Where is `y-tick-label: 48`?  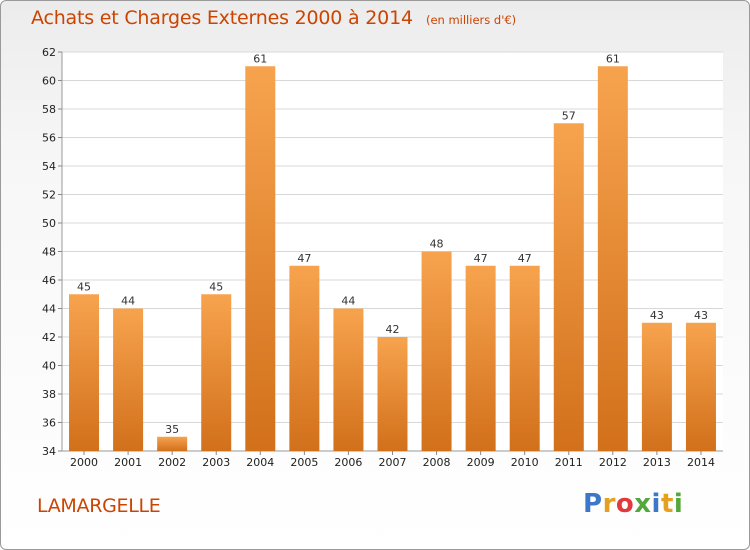
y-tick-label: 48 is located at coordinates (49, 252).